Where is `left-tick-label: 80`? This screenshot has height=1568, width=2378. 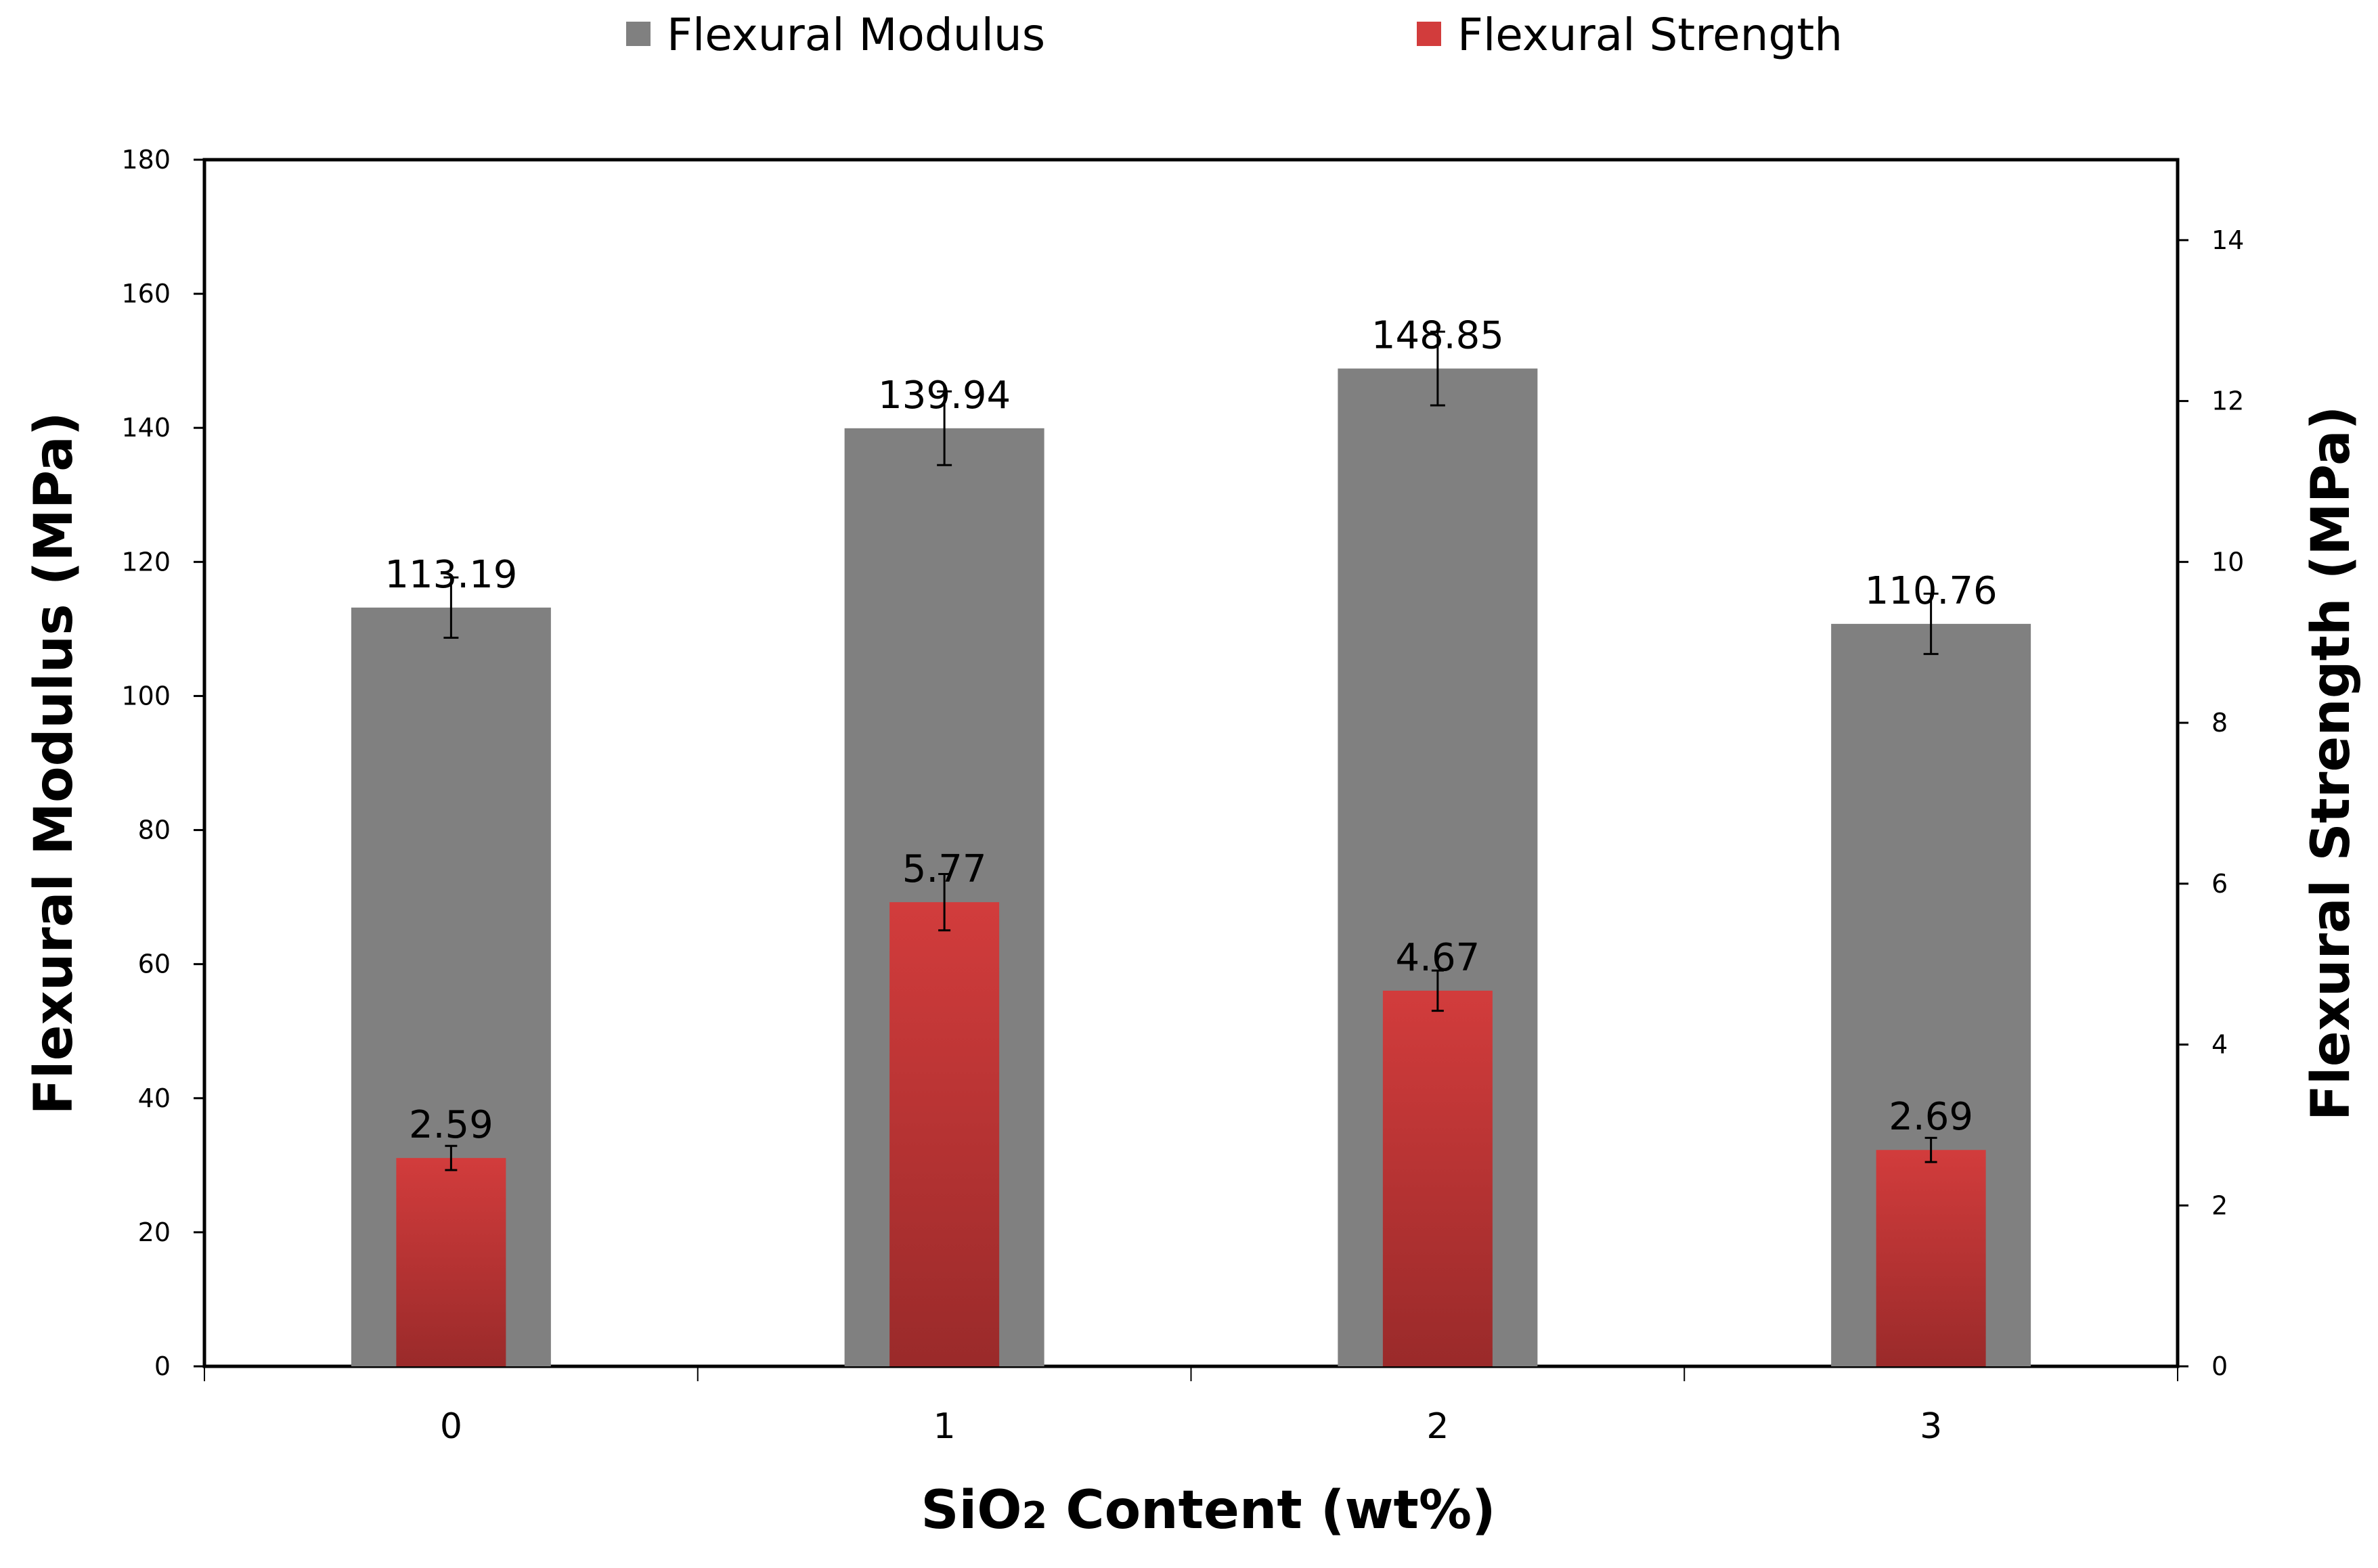 left-tick-label: 80 is located at coordinates (154, 830).